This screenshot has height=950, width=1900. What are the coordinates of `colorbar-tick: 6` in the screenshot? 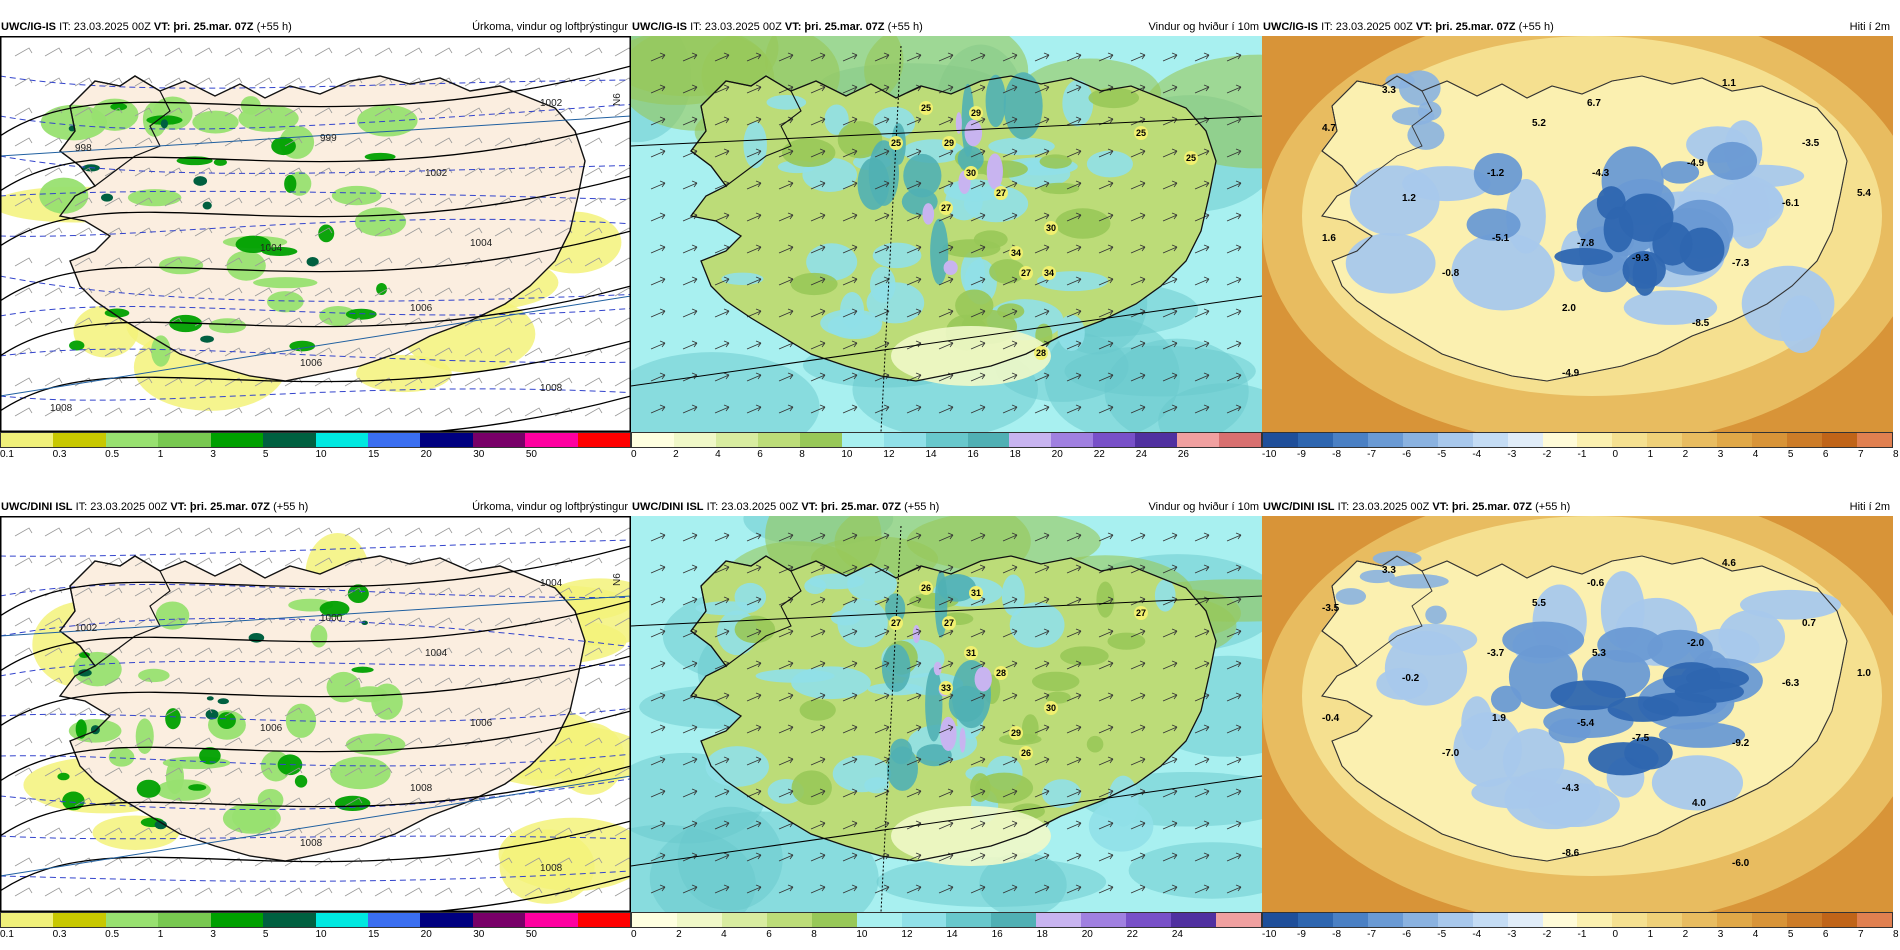 It's located at (1825, 934).